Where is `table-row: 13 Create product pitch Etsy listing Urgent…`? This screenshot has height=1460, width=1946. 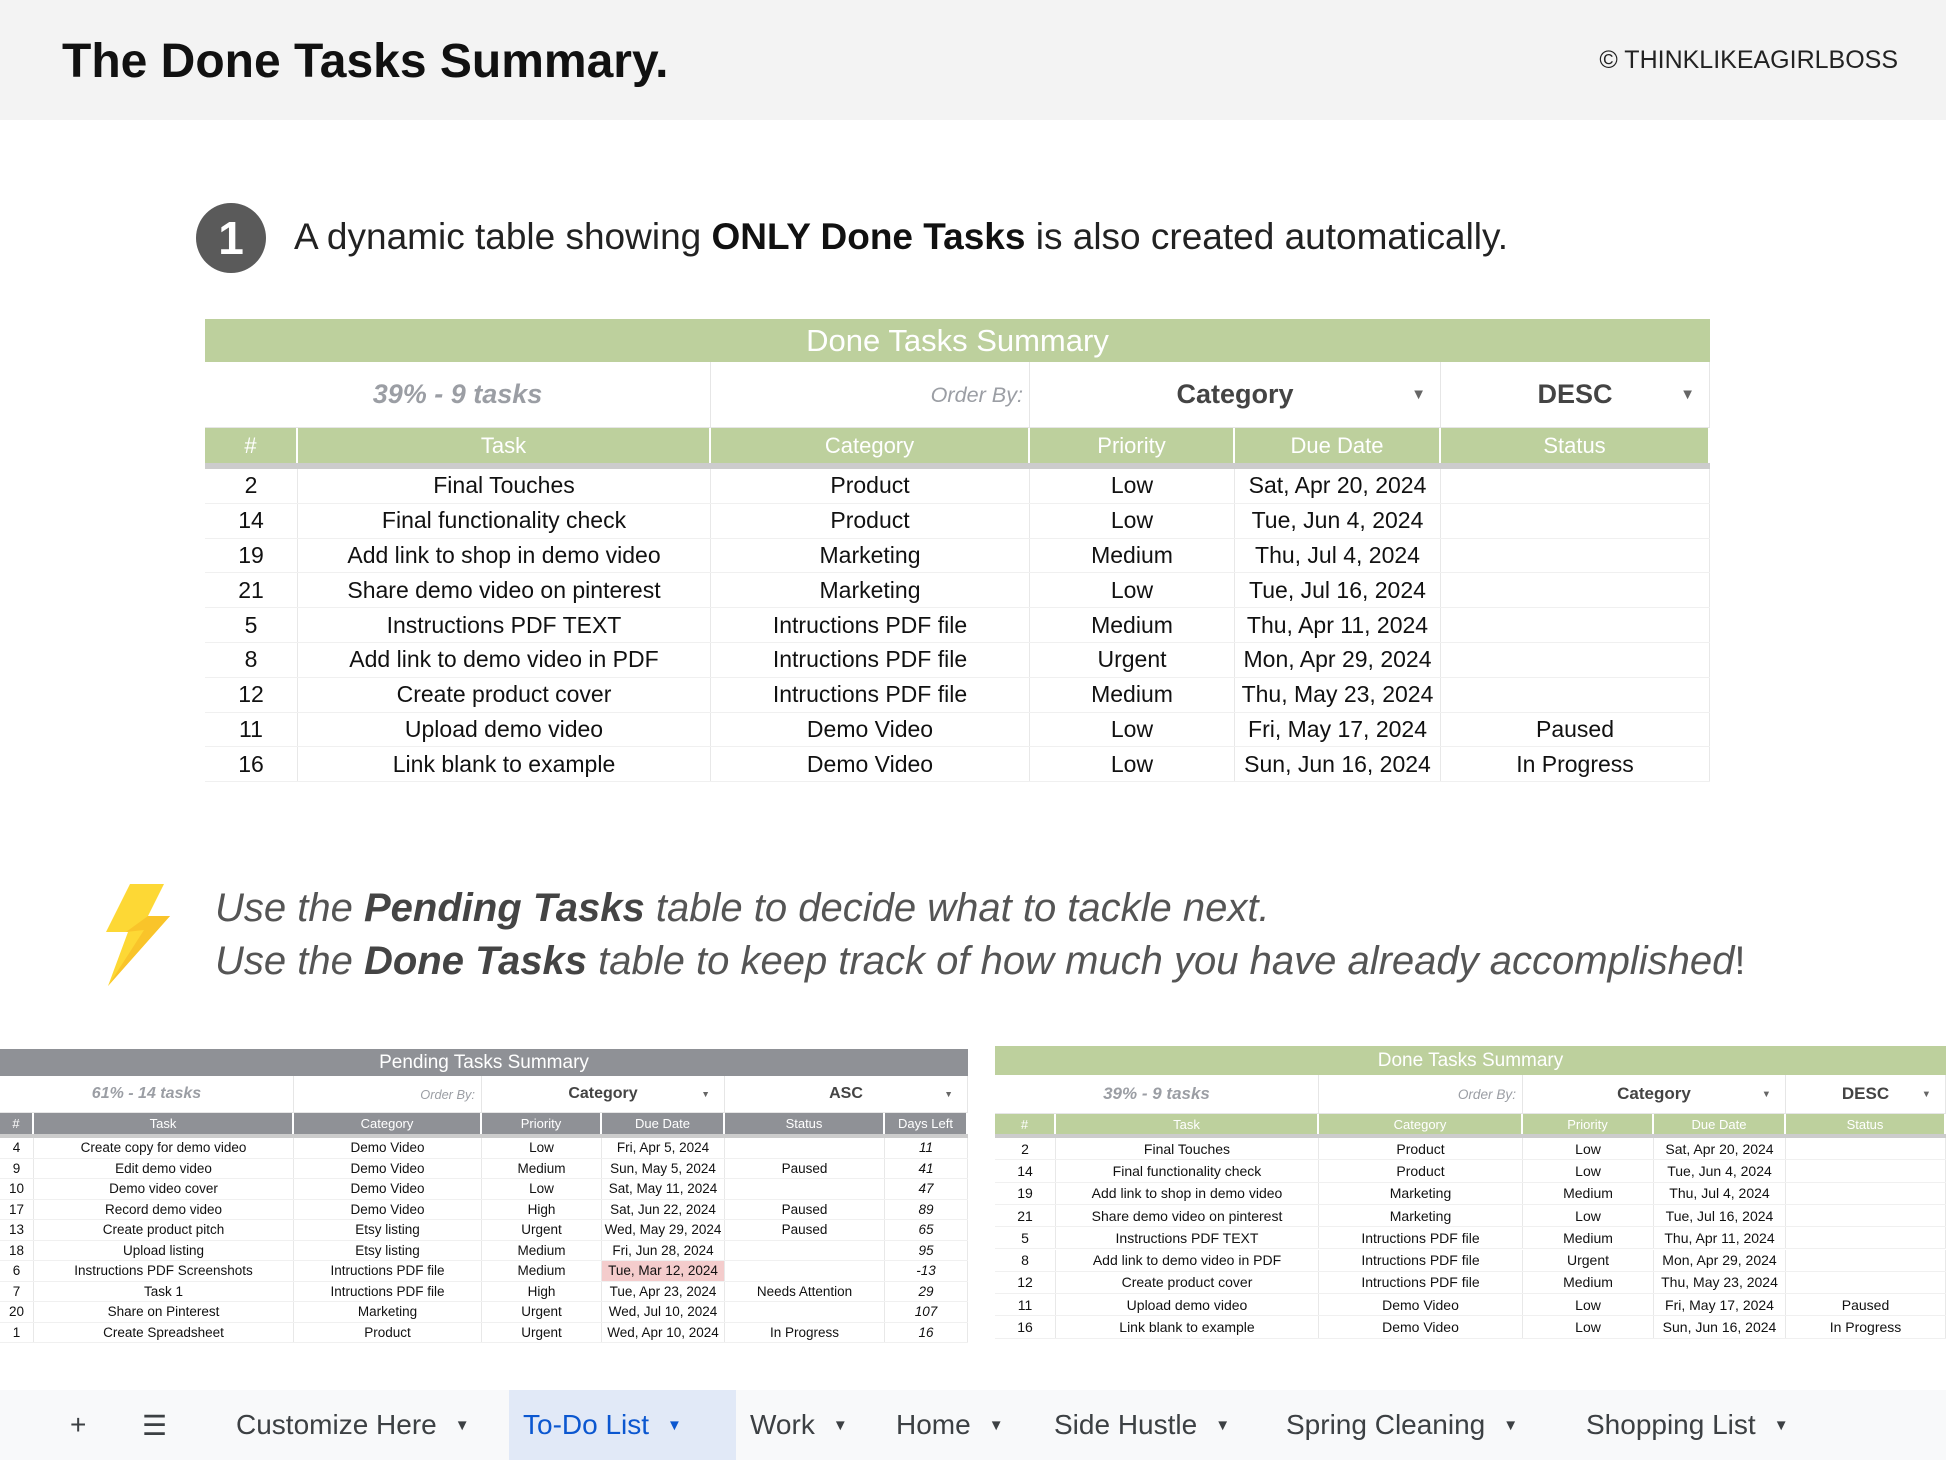
table-row: 13 Create product pitch Etsy listing Urgent… is located at coordinates (484, 1230).